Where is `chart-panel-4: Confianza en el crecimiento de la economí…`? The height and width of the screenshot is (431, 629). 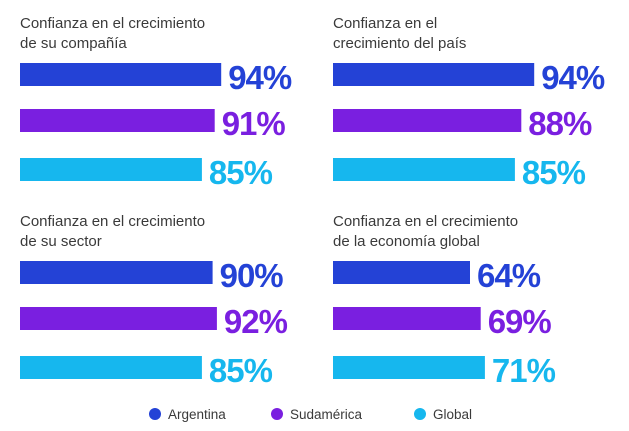 chart-panel-4: Confianza en el crecimiento de la economí… is located at coordinates (445, 301).